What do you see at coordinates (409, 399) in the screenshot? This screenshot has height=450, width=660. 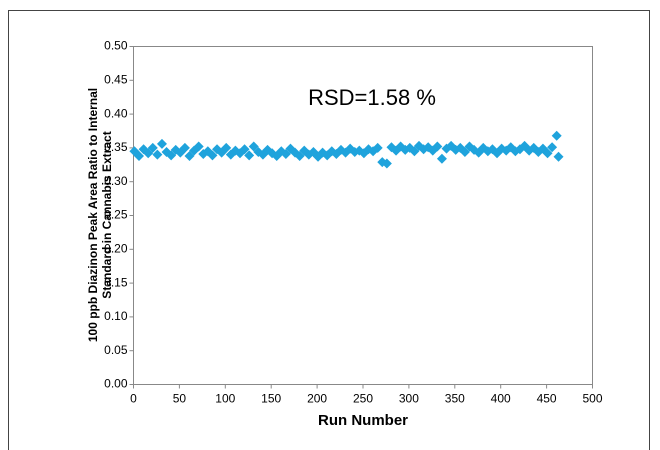 I see `x-tick-label: 300` at bounding box center [409, 399].